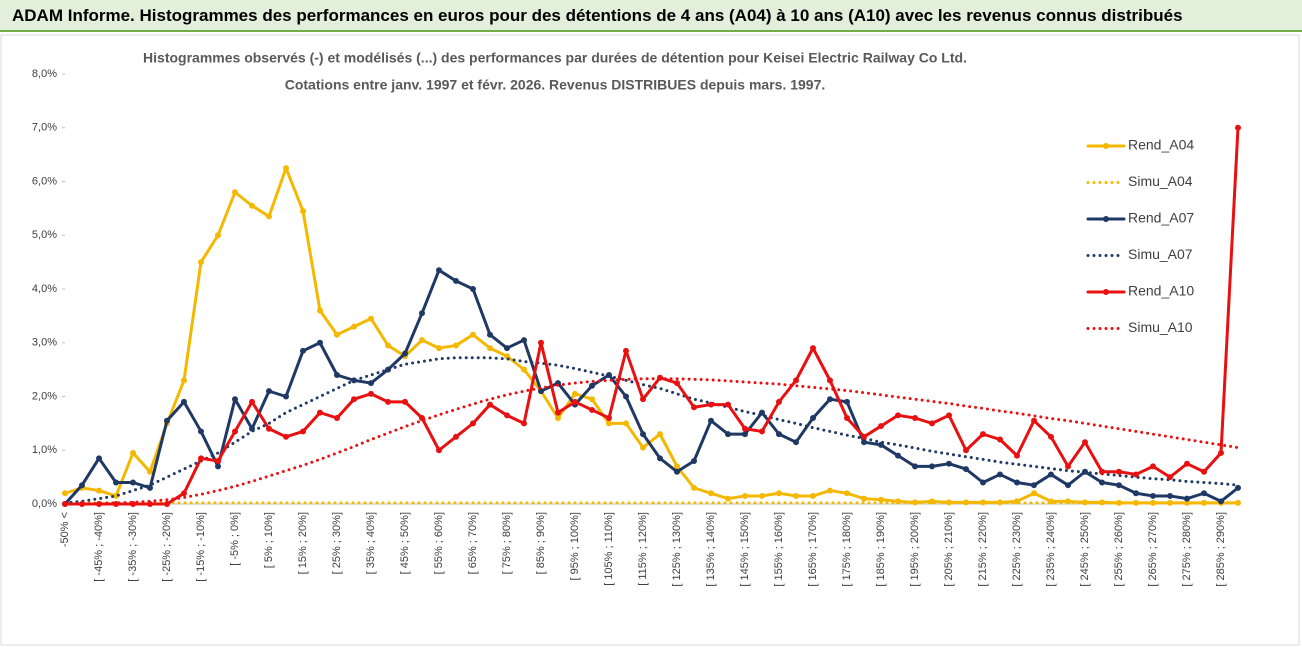 The width and height of the screenshot is (1302, 647). Describe the element at coordinates (371, 543) in the screenshot. I see `x-tick-label: [ 35% ; 40%]` at that location.